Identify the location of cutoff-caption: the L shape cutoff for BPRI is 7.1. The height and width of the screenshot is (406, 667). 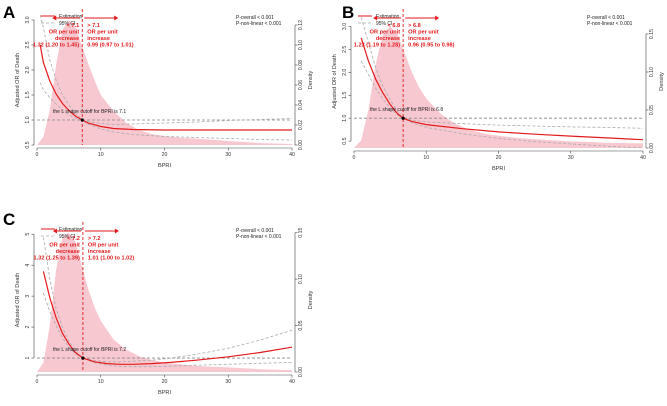
(89, 112).